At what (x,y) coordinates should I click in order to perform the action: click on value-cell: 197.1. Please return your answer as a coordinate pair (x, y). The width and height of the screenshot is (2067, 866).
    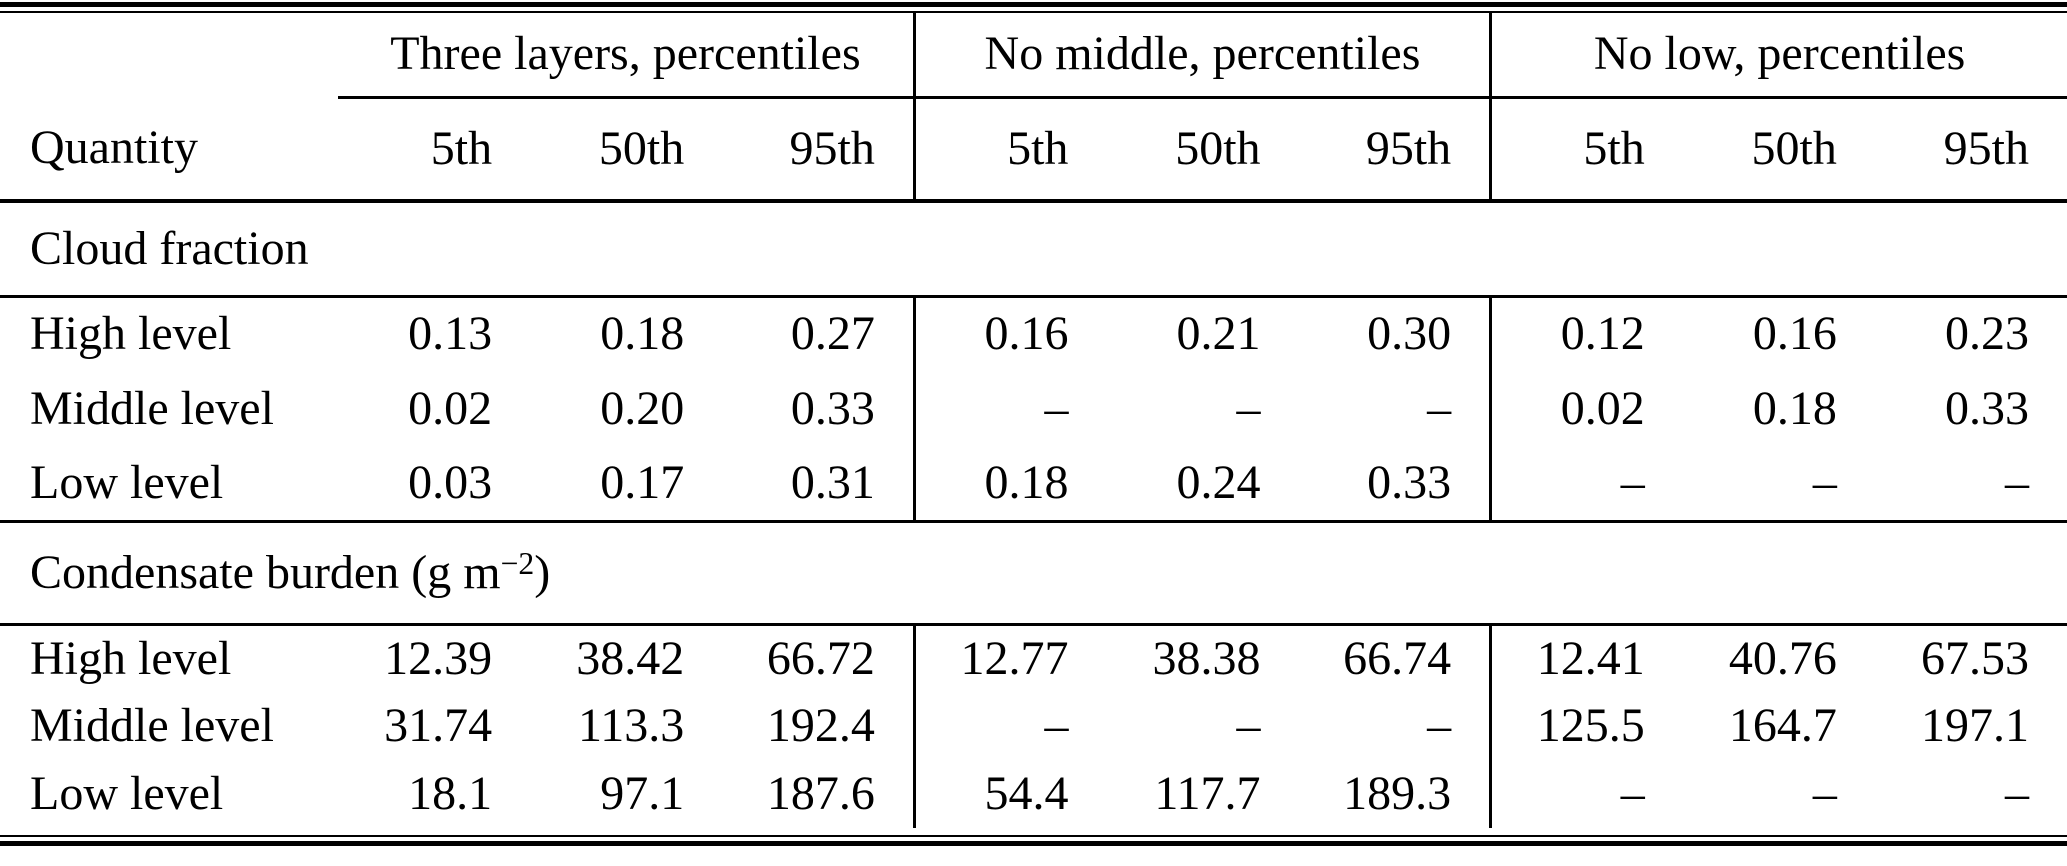
    Looking at the image, I should click on (1975, 725).